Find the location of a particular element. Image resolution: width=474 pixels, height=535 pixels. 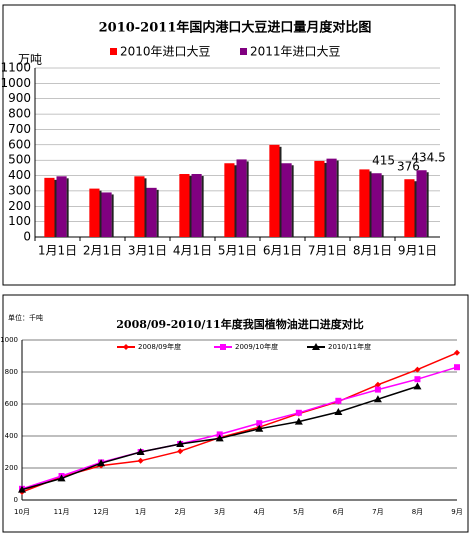

x-tick-label: 4月1日 is located at coordinates (192, 251).